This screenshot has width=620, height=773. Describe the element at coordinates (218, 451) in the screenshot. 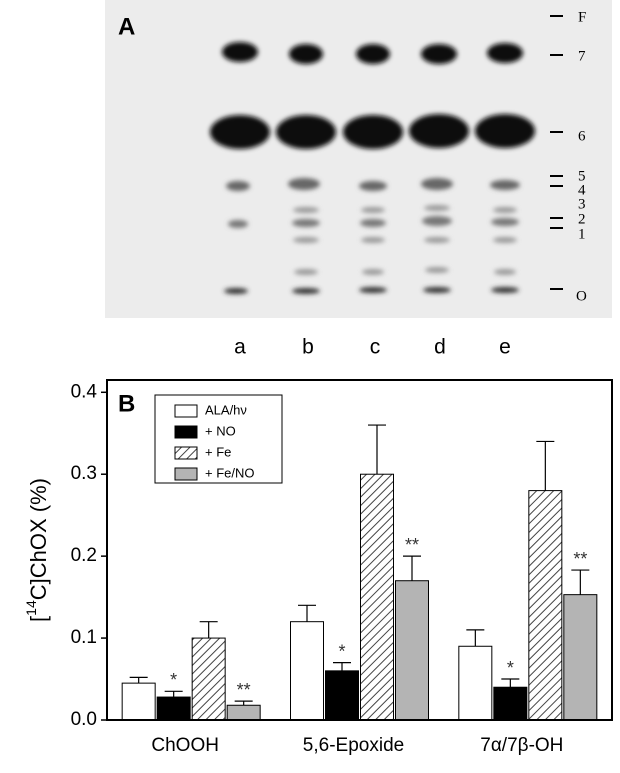

I see `legend-label: + Fe` at that location.